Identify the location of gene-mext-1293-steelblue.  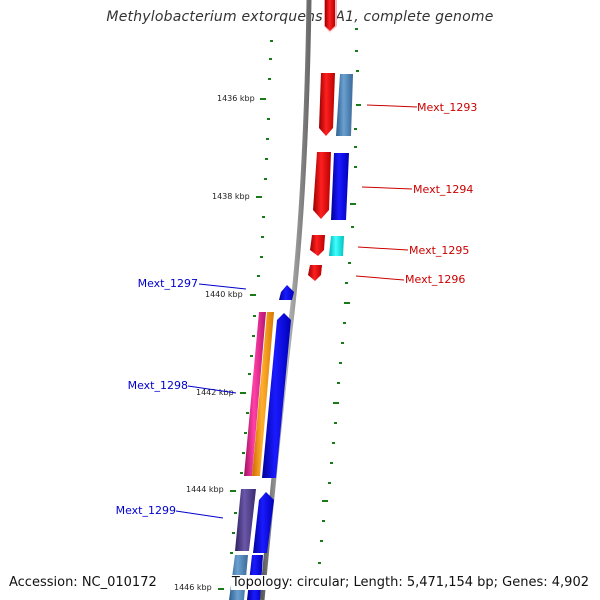
(344, 105).